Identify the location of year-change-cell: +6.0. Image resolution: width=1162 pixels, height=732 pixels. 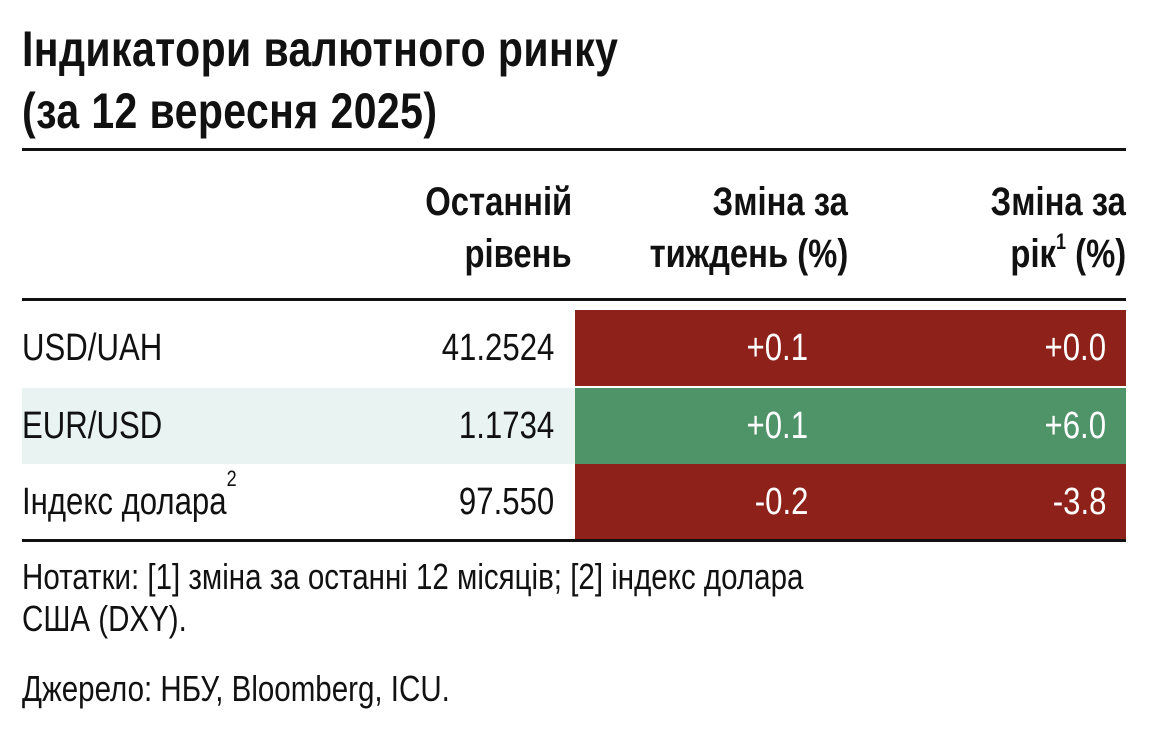
(977, 426).